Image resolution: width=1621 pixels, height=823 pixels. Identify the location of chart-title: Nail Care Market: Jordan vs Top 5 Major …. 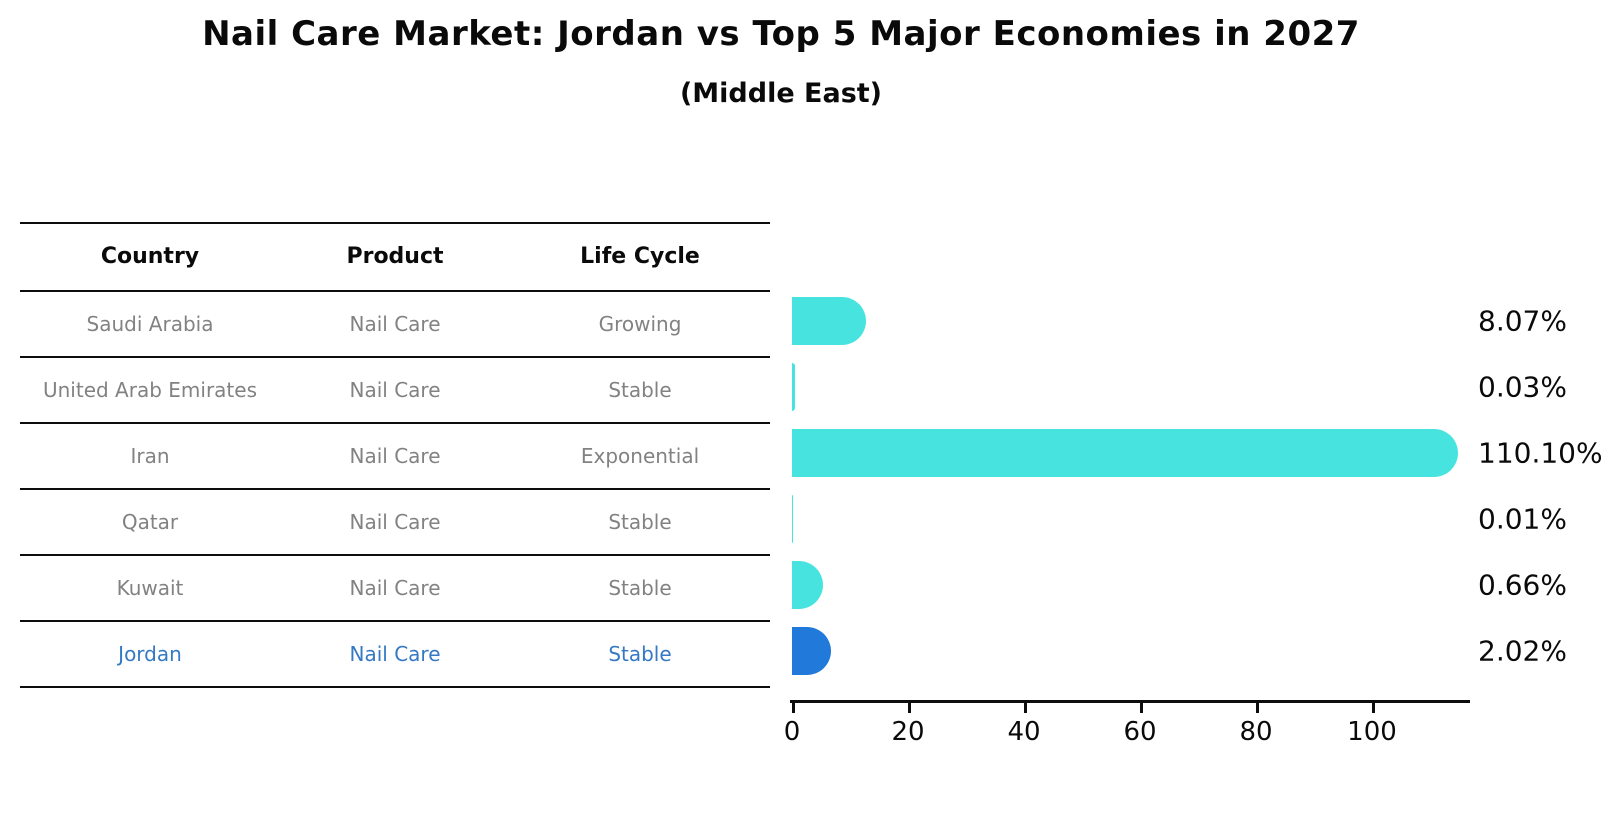
(781, 34).